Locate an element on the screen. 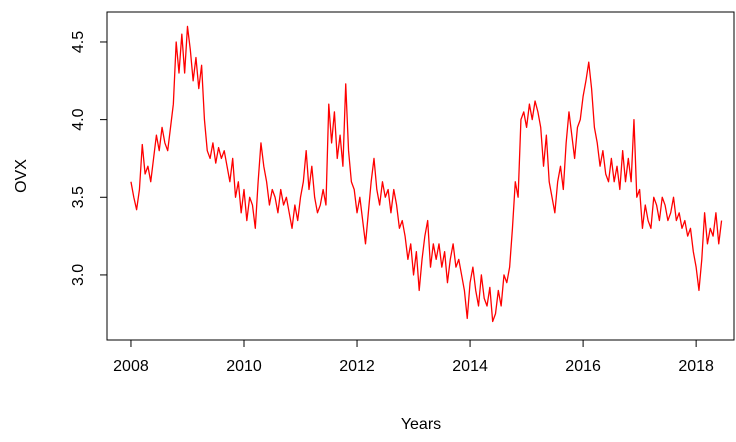  y-tick-label: 4.5 is located at coordinates (78, 42).